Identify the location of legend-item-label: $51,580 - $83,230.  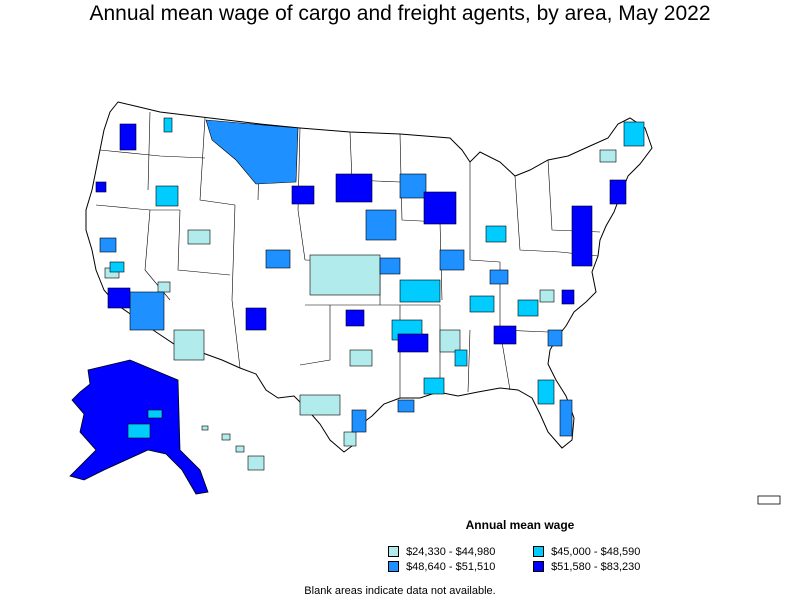
(596, 567).